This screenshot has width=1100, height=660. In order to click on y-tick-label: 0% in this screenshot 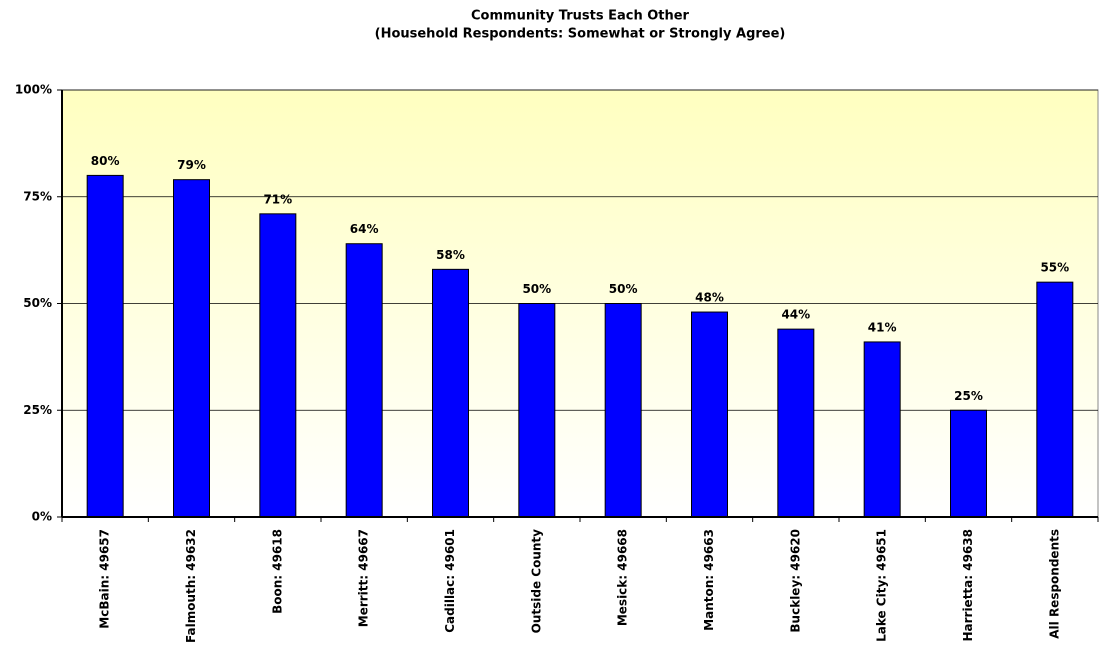, I will do `click(42, 517)`.